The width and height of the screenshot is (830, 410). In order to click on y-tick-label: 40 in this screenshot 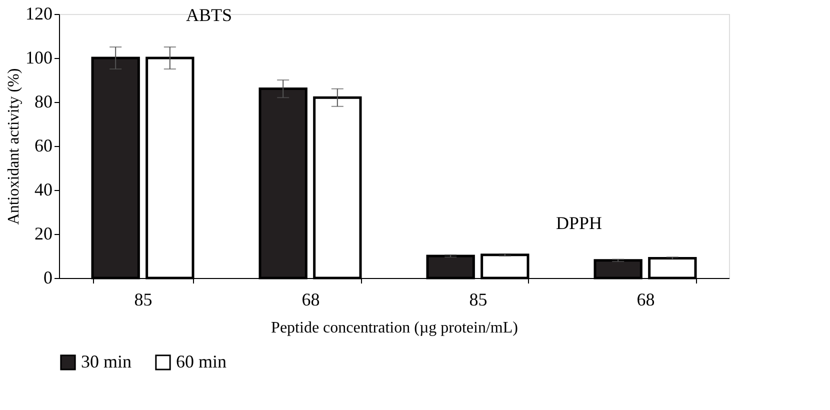, I will do `click(43, 190)`.